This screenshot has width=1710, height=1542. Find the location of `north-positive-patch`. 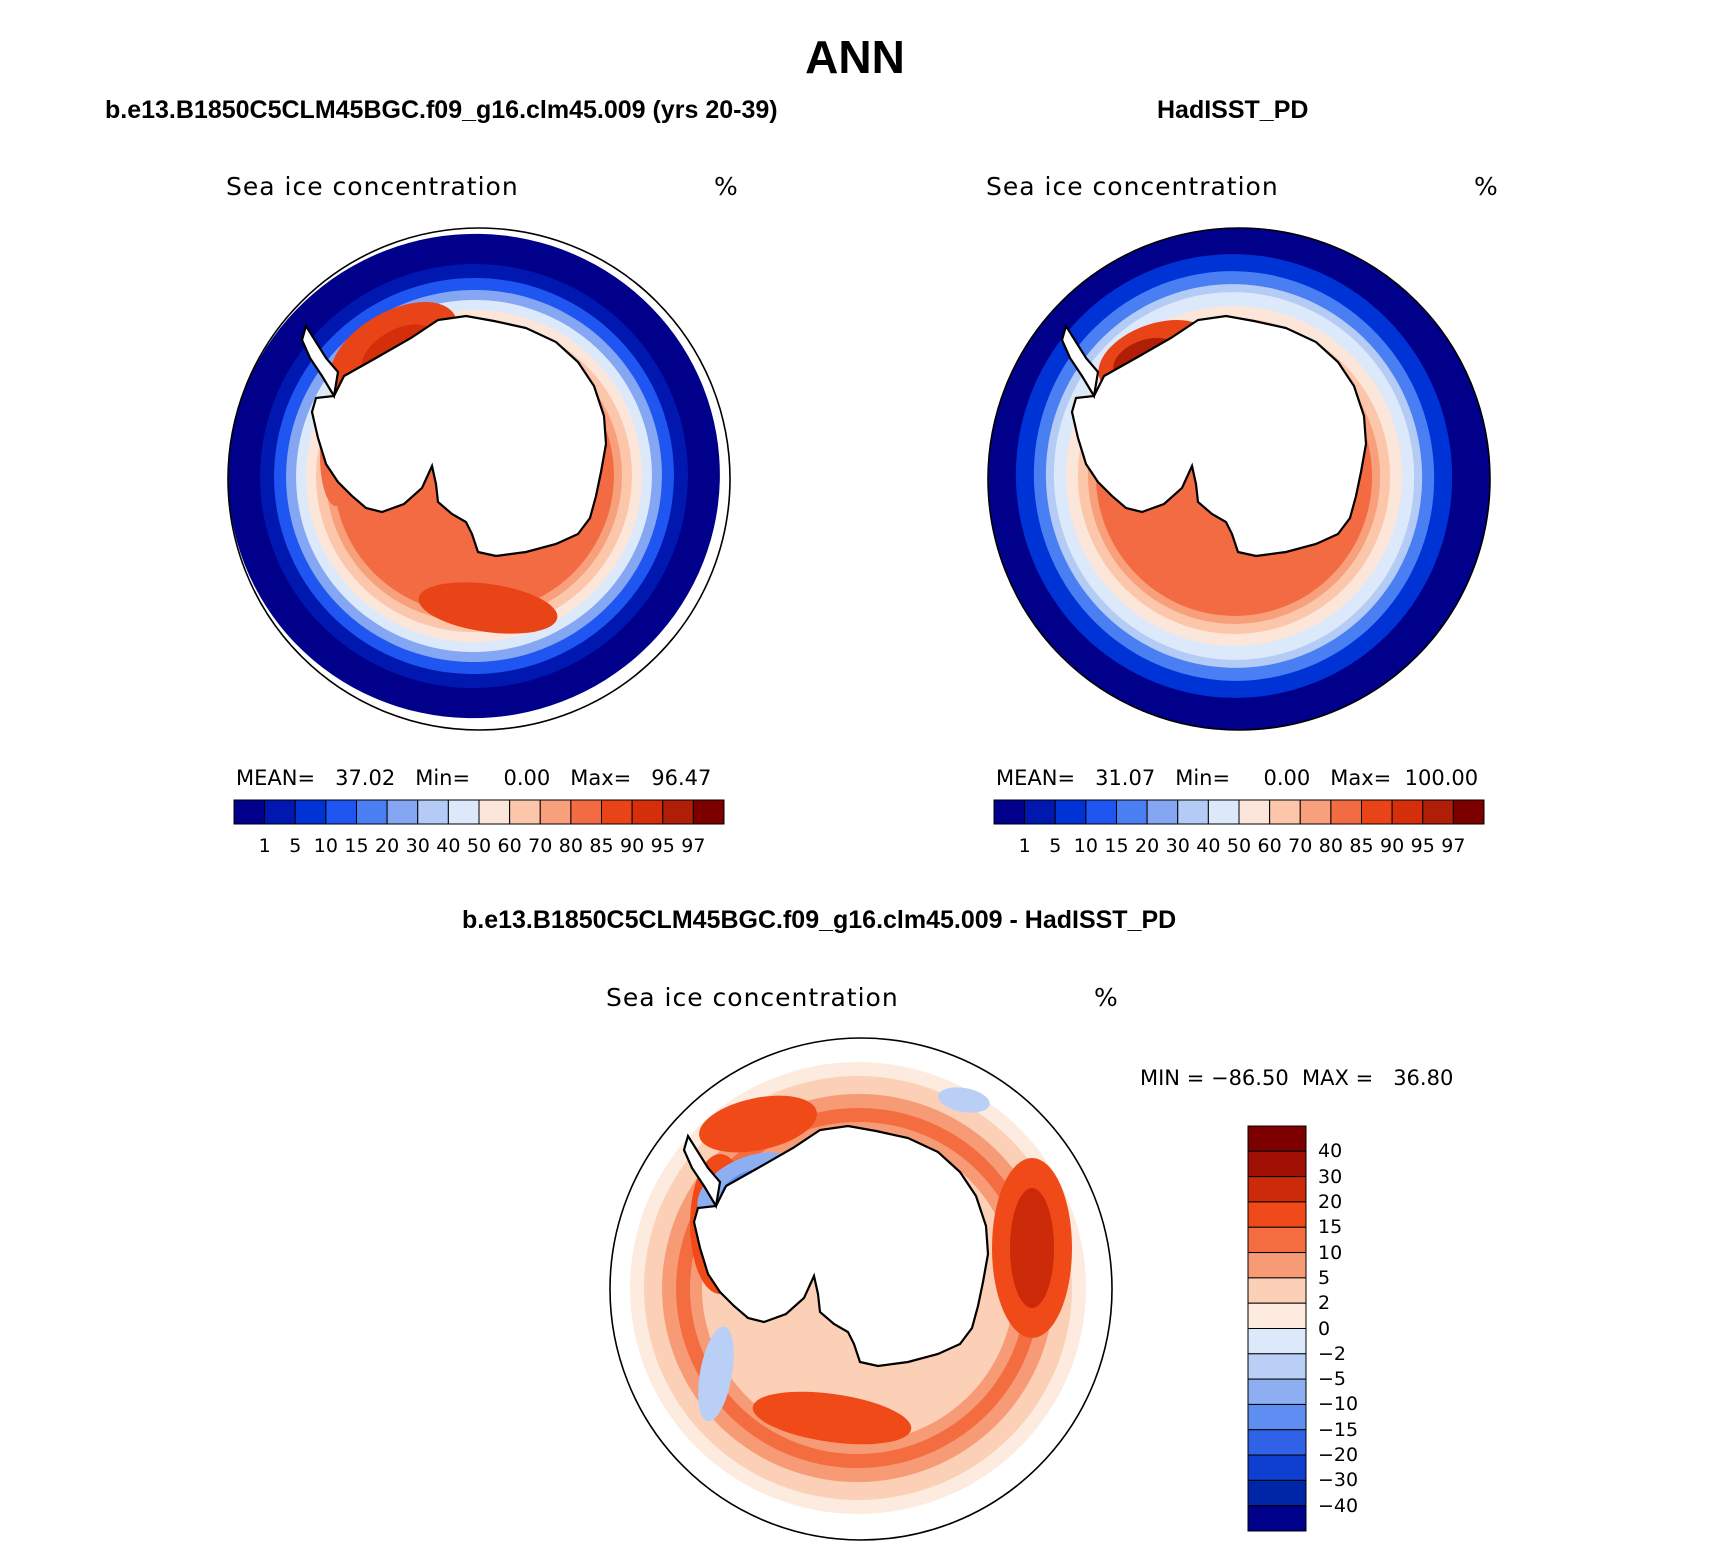

north-positive-patch is located at coordinates (758, 1124).